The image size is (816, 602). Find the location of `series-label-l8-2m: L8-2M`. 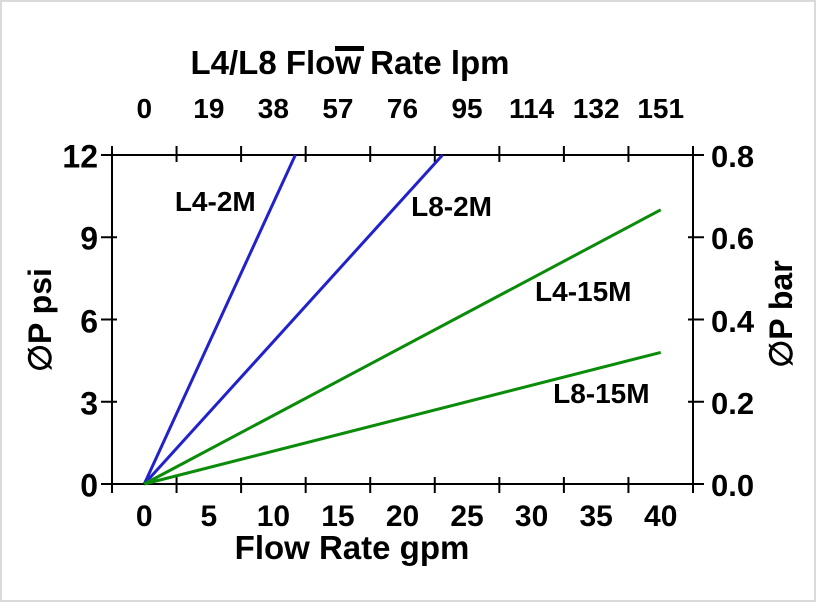

series-label-l8-2m: L8-2M is located at coordinates (451, 207).